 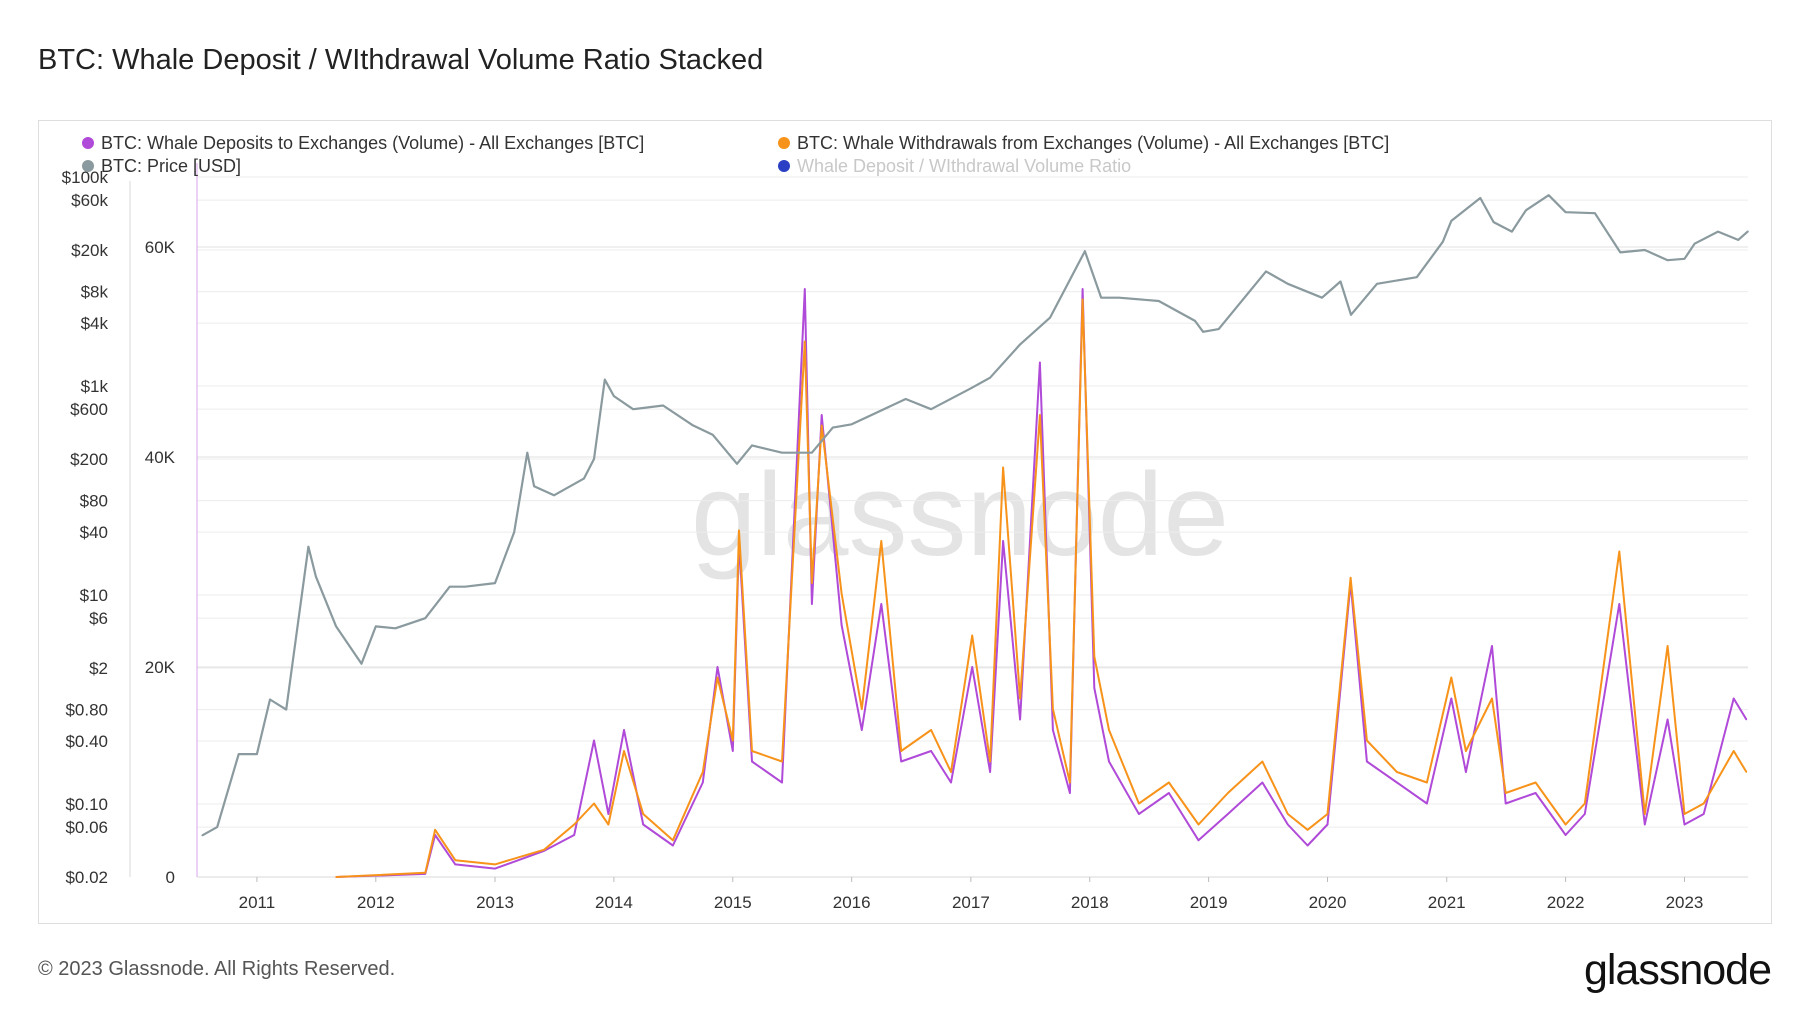 What do you see at coordinates (852, 902) in the screenshot?
I see `x-tick-label: 2016` at bounding box center [852, 902].